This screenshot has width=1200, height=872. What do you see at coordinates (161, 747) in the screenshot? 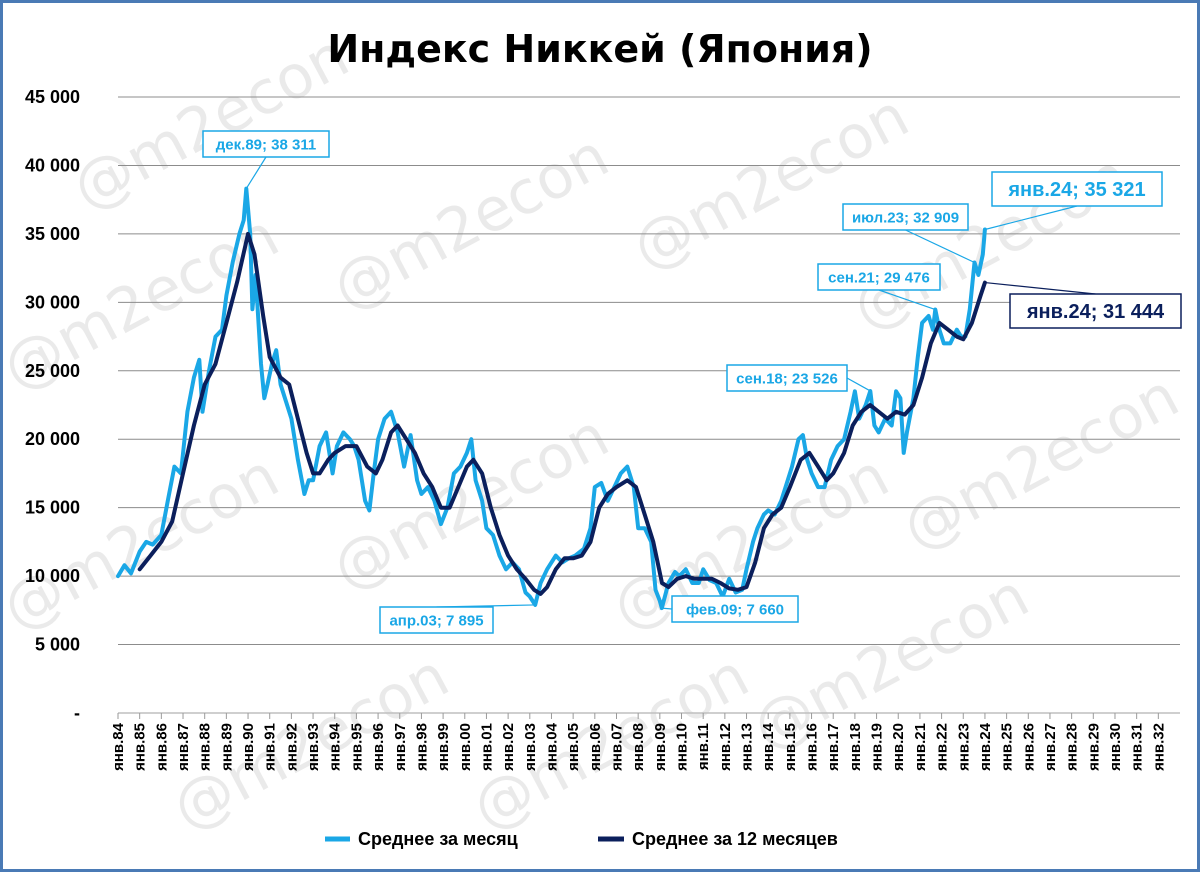
I see `x-tick-label: янв.86` at bounding box center [161, 747].